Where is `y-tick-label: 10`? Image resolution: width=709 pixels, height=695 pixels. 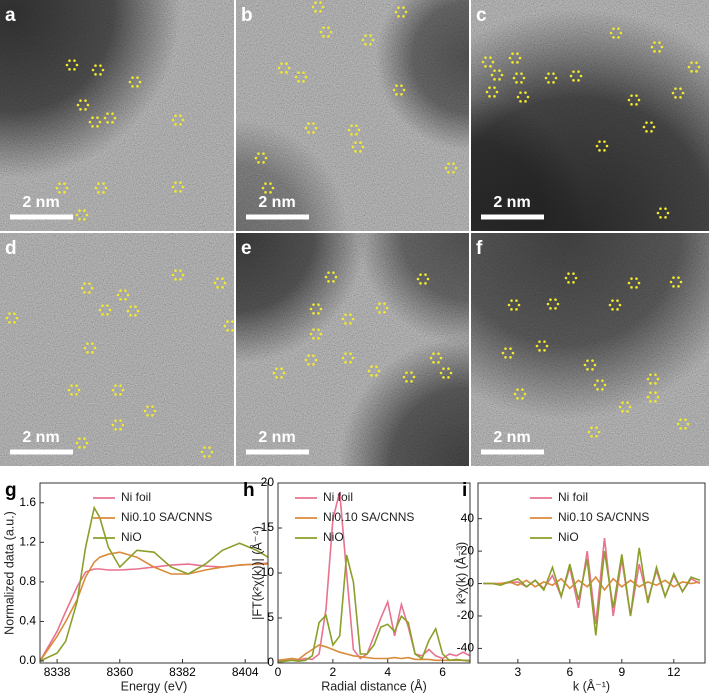 y-tick-label: 10 is located at coordinates (268, 572).